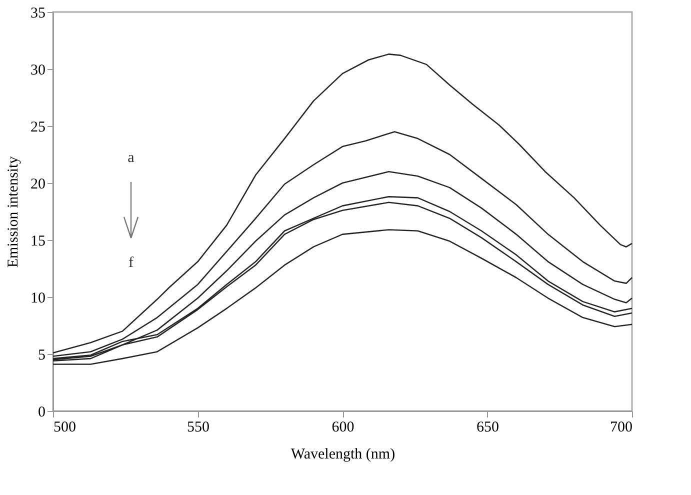 This screenshot has height=495, width=691. What do you see at coordinates (38, 298) in the screenshot?
I see `y-tick-label: 10` at bounding box center [38, 298].